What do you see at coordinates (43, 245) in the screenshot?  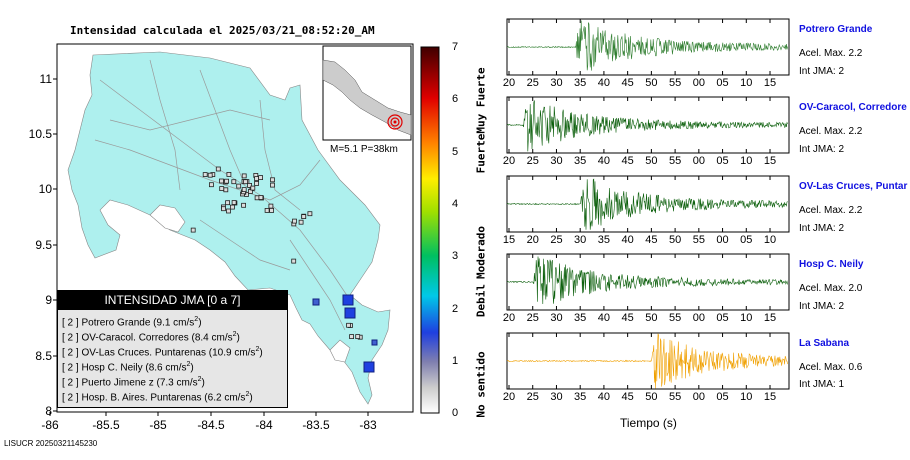 I see `lat-tick-label: 9.5` at bounding box center [43, 245].